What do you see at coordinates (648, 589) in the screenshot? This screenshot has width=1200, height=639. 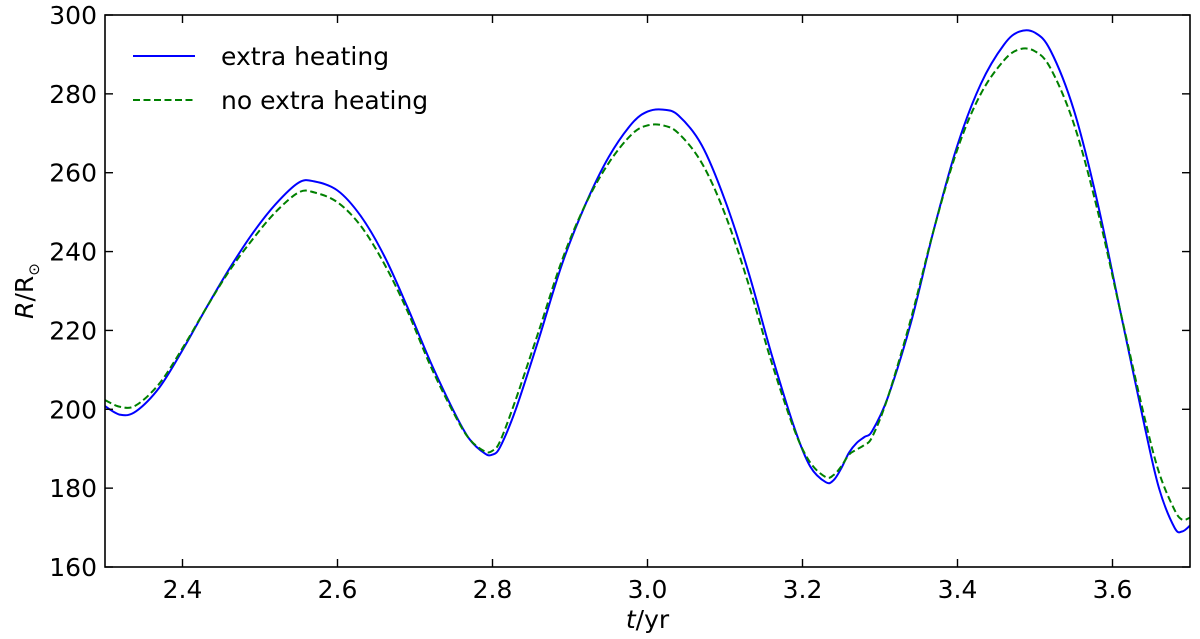 I see `x-tick-label: 3.0` at bounding box center [648, 589].